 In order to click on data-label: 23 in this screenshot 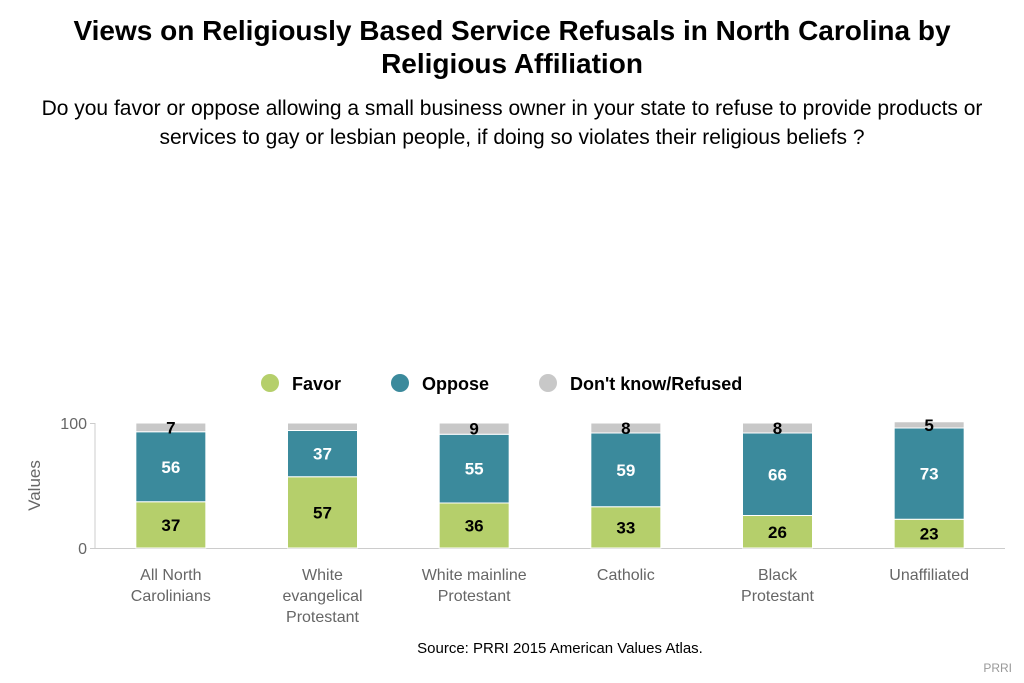, I will do `click(929, 534)`.